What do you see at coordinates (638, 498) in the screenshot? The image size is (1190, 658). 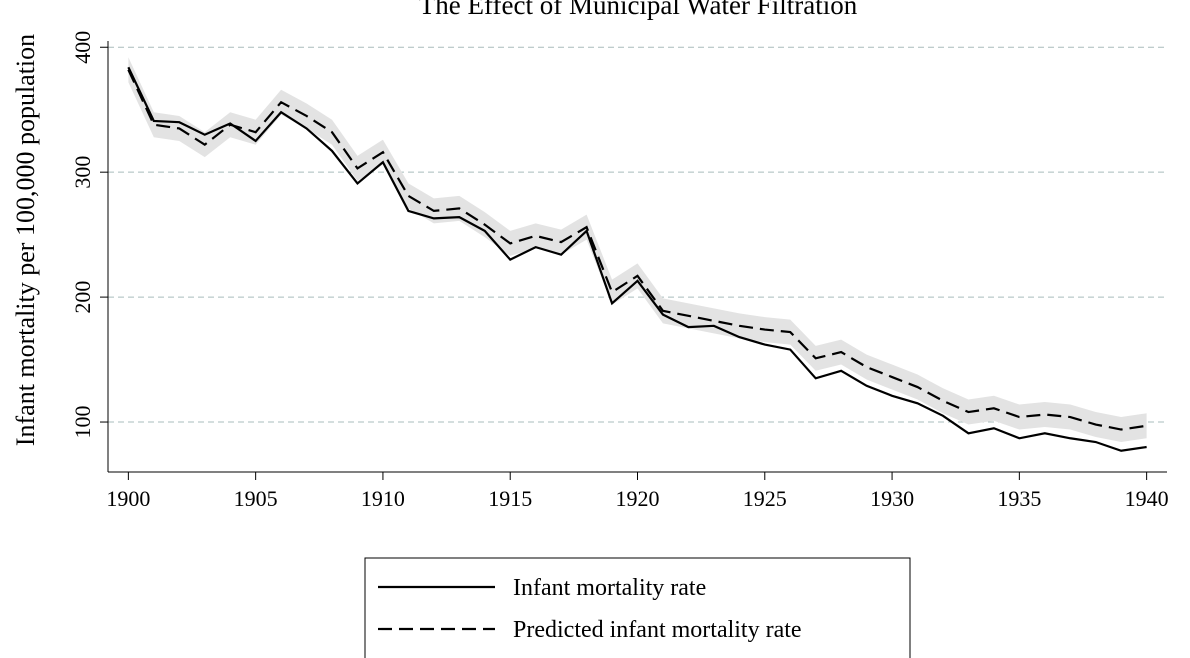 I see `x-tick-label: 1920` at bounding box center [638, 498].